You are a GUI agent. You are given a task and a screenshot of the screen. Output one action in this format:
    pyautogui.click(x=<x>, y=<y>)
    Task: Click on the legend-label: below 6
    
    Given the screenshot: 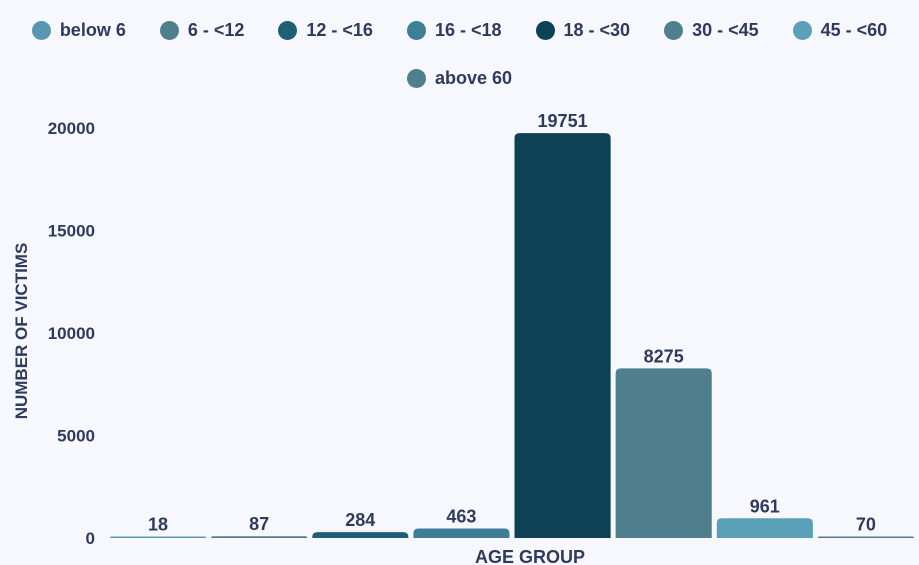 What is the action you would take?
    pyautogui.click(x=92, y=29)
    